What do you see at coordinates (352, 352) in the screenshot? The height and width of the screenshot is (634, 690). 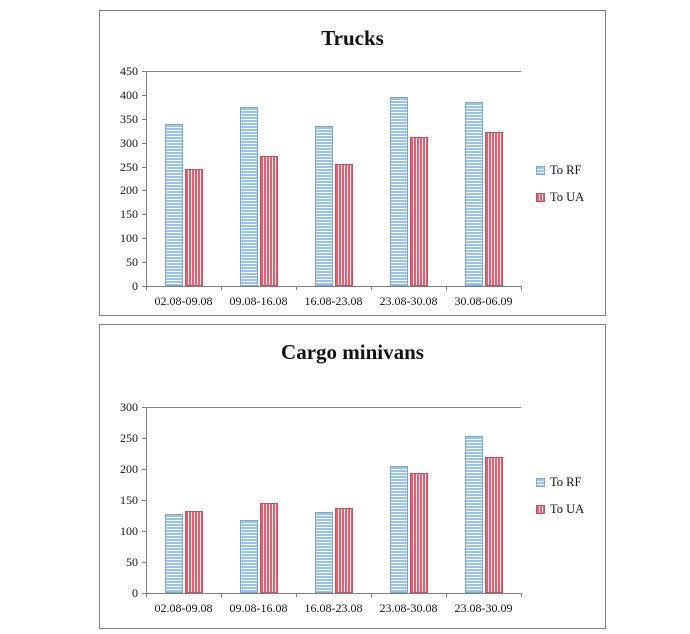 I see `chart-title: Cargo minivans` at bounding box center [352, 352].